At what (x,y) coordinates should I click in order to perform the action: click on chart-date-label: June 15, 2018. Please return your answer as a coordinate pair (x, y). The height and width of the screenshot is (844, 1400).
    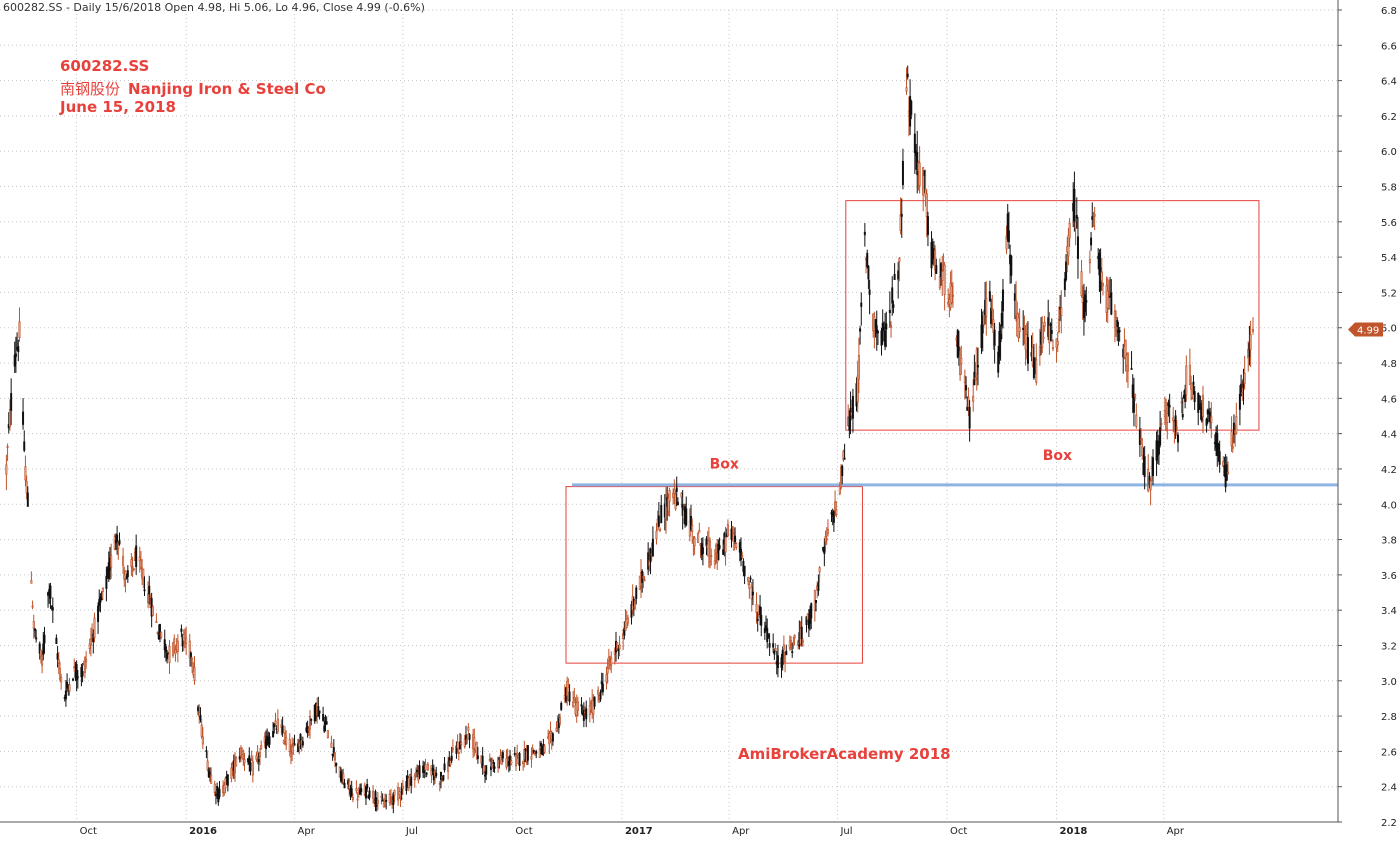
    Looking at the image, I should click on (118, 107).